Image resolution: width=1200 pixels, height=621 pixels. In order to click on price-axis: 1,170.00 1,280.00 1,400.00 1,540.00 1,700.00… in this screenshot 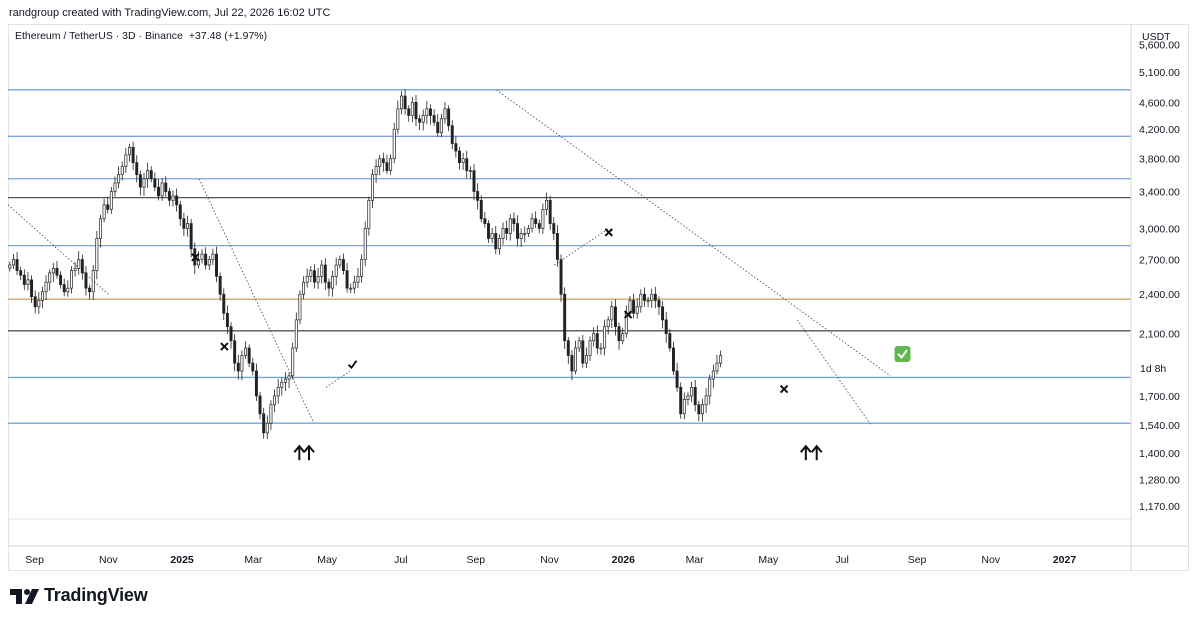, I will do `click(1159, 276)`.